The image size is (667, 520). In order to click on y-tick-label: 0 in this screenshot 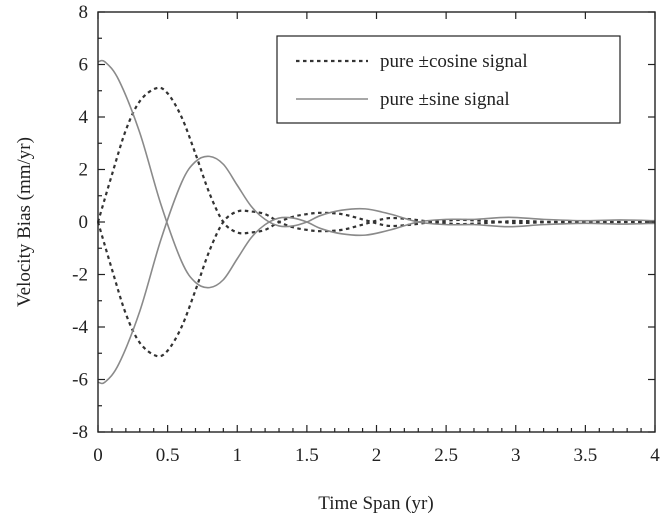, I will do `click(84, 222)`.